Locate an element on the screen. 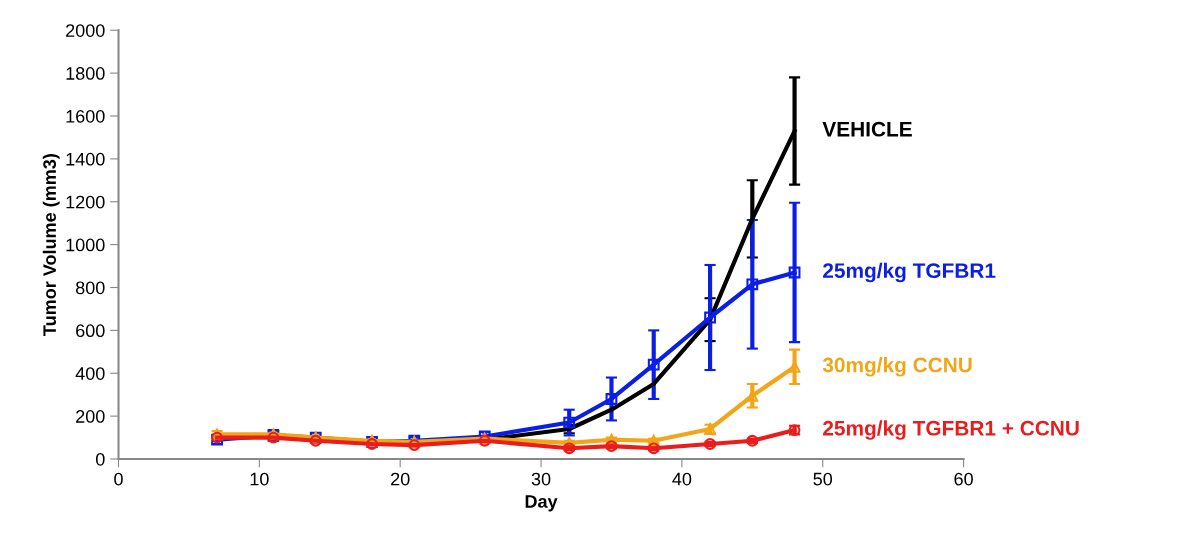 This screenshot has height=540, width=1197. x-tick-label: 10 is located at coordinates (259, 479).